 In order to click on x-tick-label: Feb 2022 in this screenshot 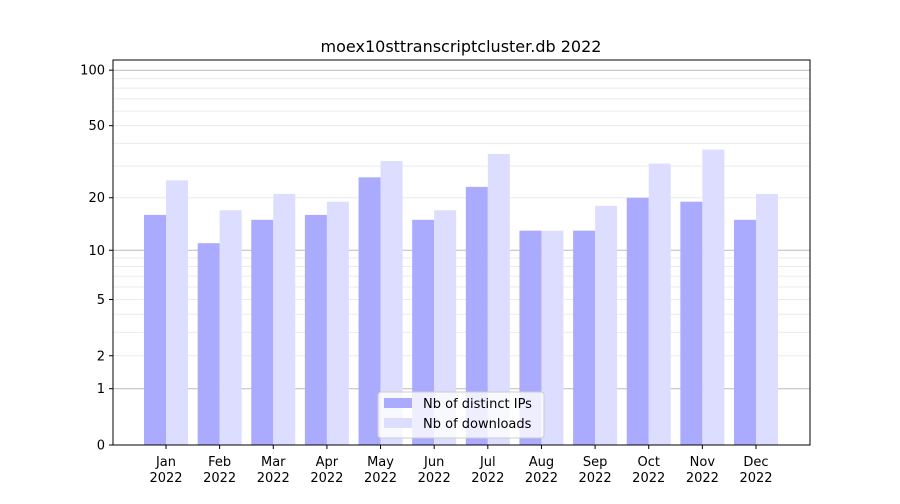, I will do `click(219, 470)`.